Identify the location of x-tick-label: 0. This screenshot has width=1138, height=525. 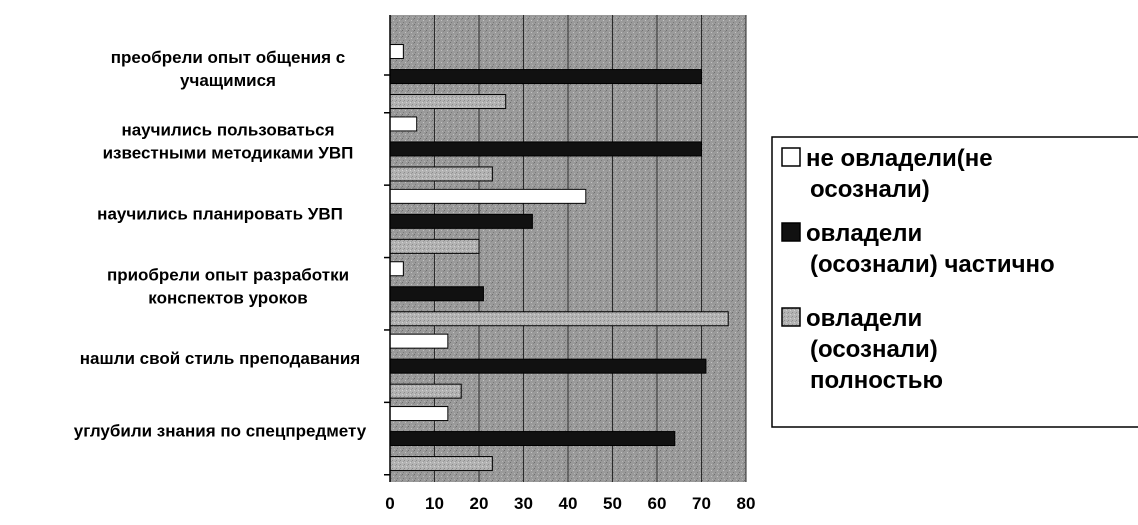
(389, 503).